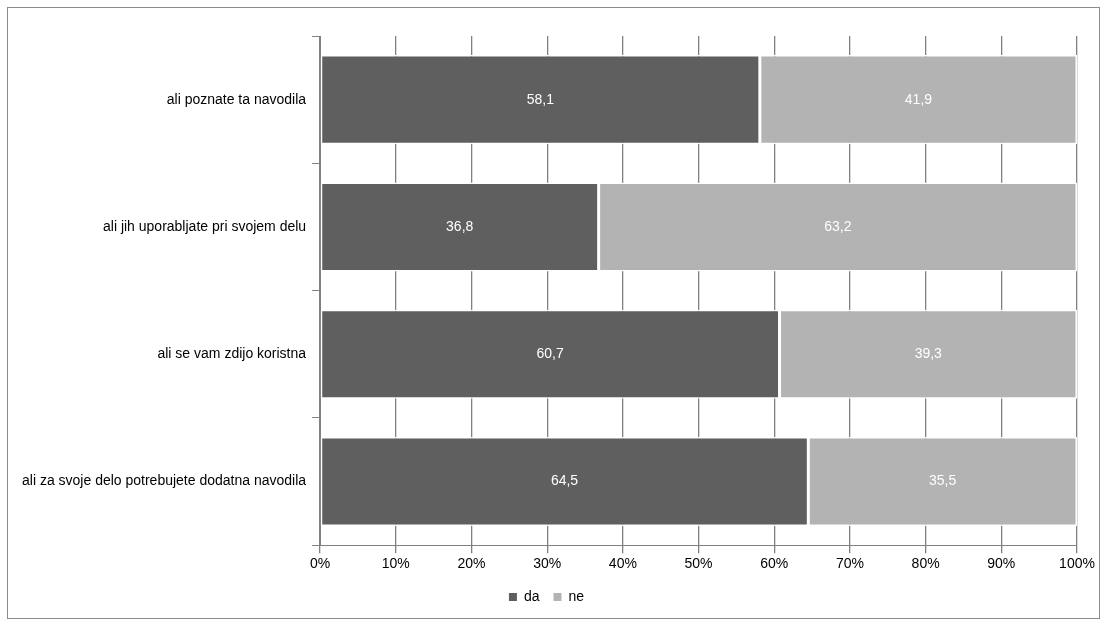 The width and height of the screenshot is (1109, 627). Describe the element at coordinates (471, 563) in the screenshot. I see `x-tick-label: 20%` at that location.